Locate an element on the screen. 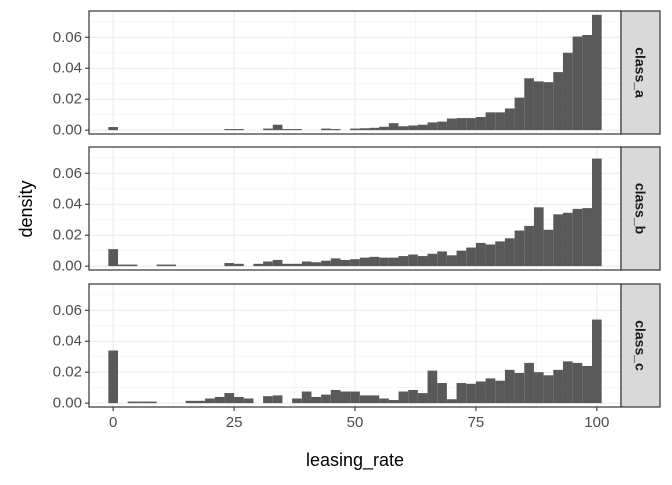 This screenshot has width=672, height=485. x-tick-label: 100 is located at coordinates (596, 422).